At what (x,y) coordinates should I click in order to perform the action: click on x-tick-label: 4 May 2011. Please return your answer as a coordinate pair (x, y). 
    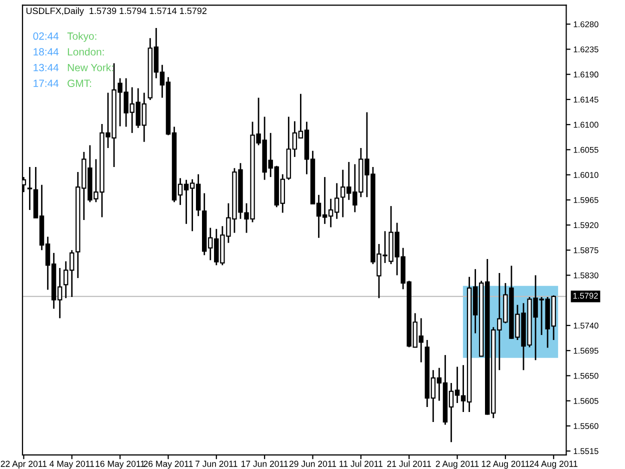
    Looking at the image, I should click on (72, 464).